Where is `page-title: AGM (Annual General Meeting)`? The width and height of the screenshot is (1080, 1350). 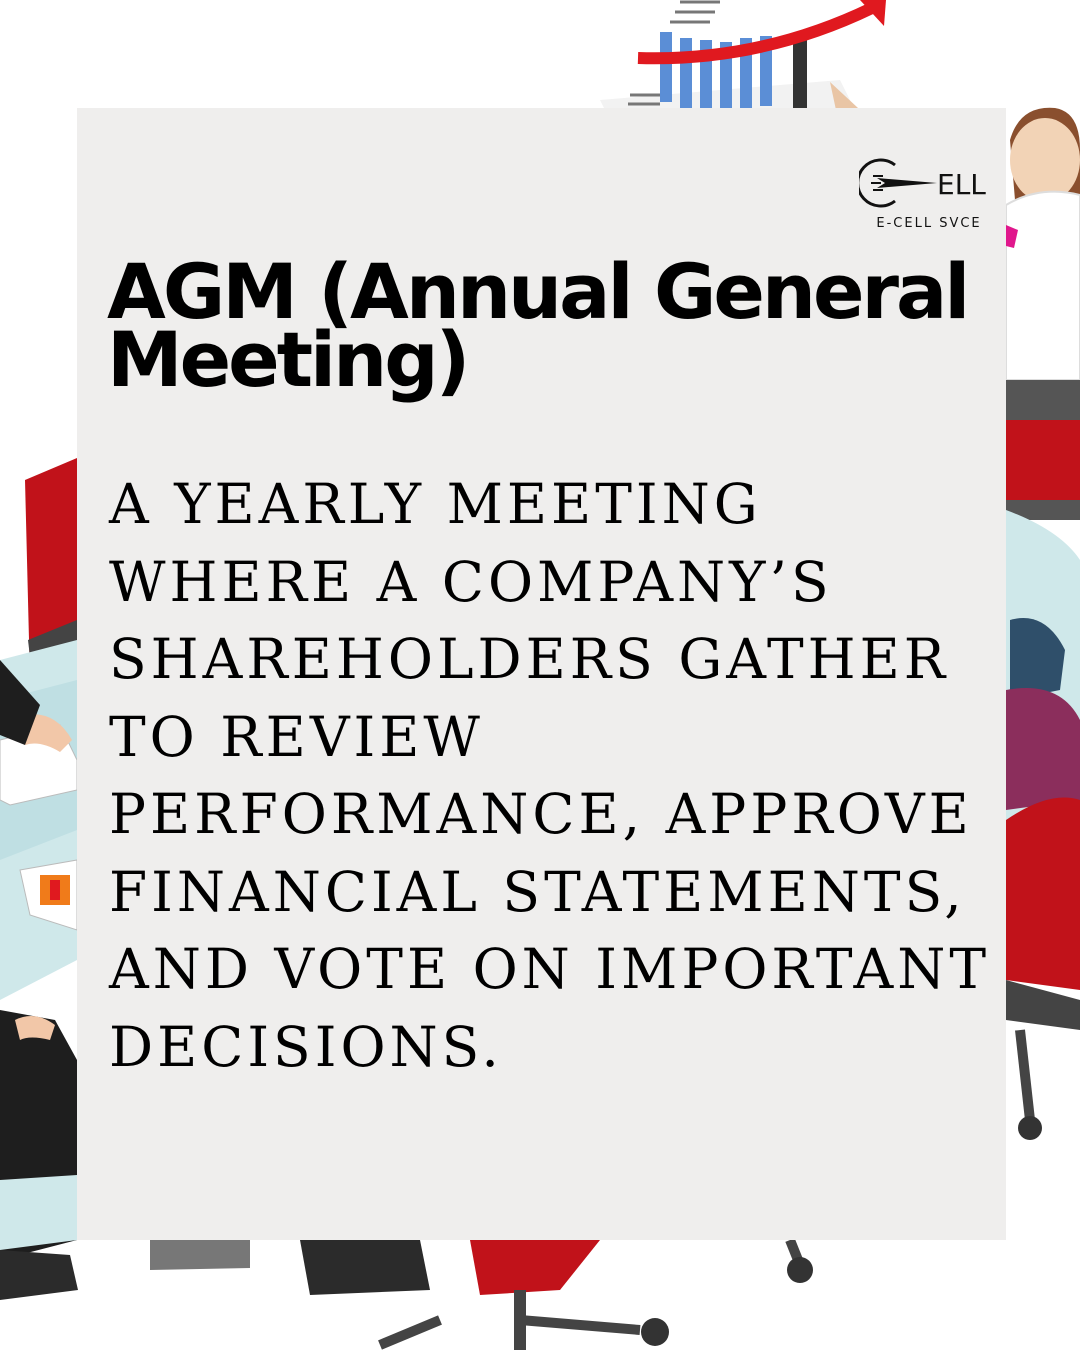
page-title: AGM (Annual General Meeting) is located at coordinates (538, 325).